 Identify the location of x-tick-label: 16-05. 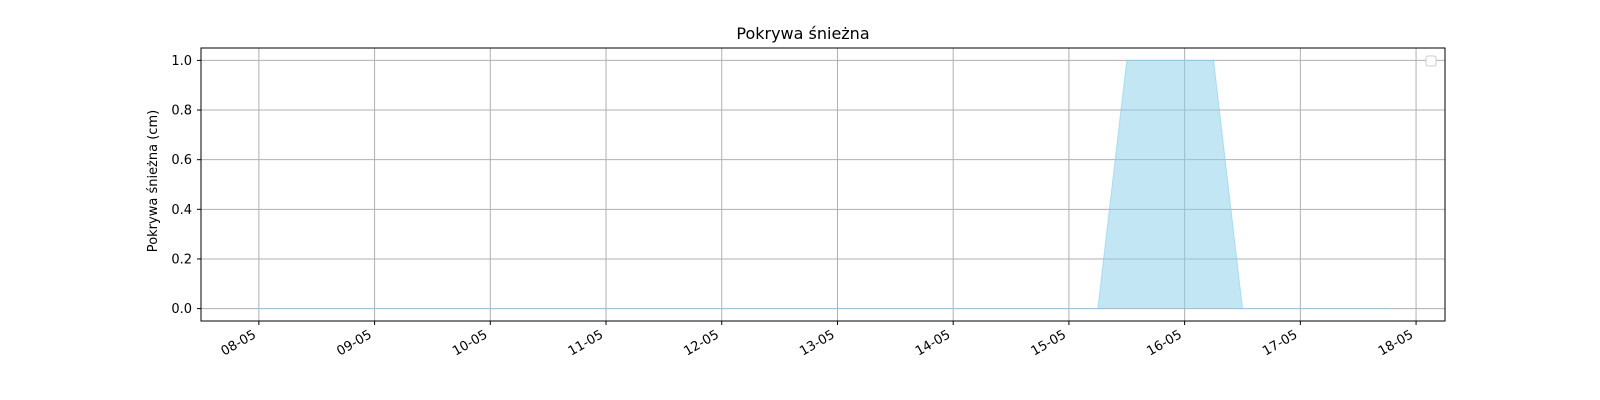
(1164, 343).